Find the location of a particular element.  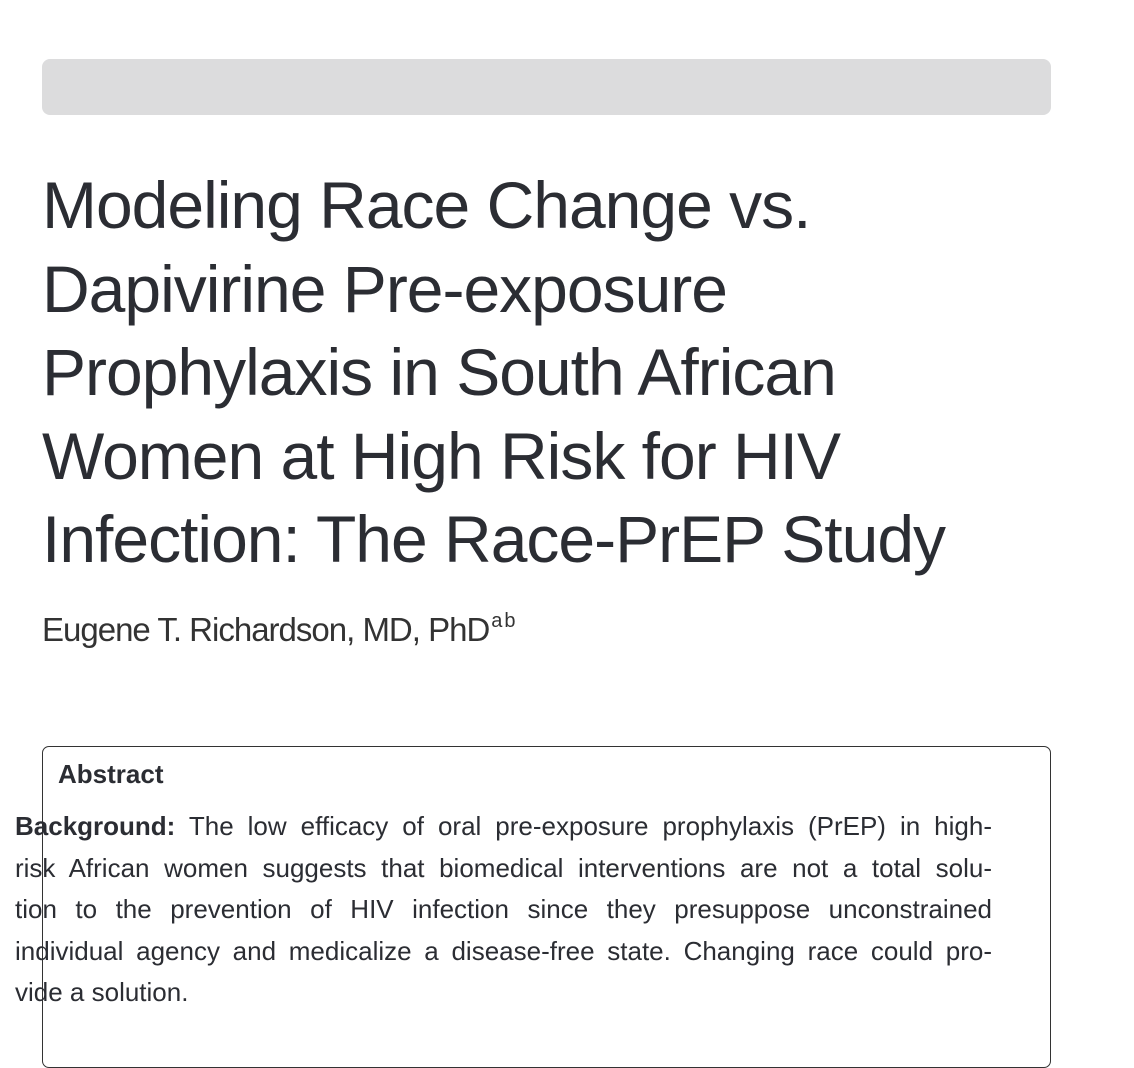

title-line: Dapivirine Pre-exposure is located at coordinates (385, 288).